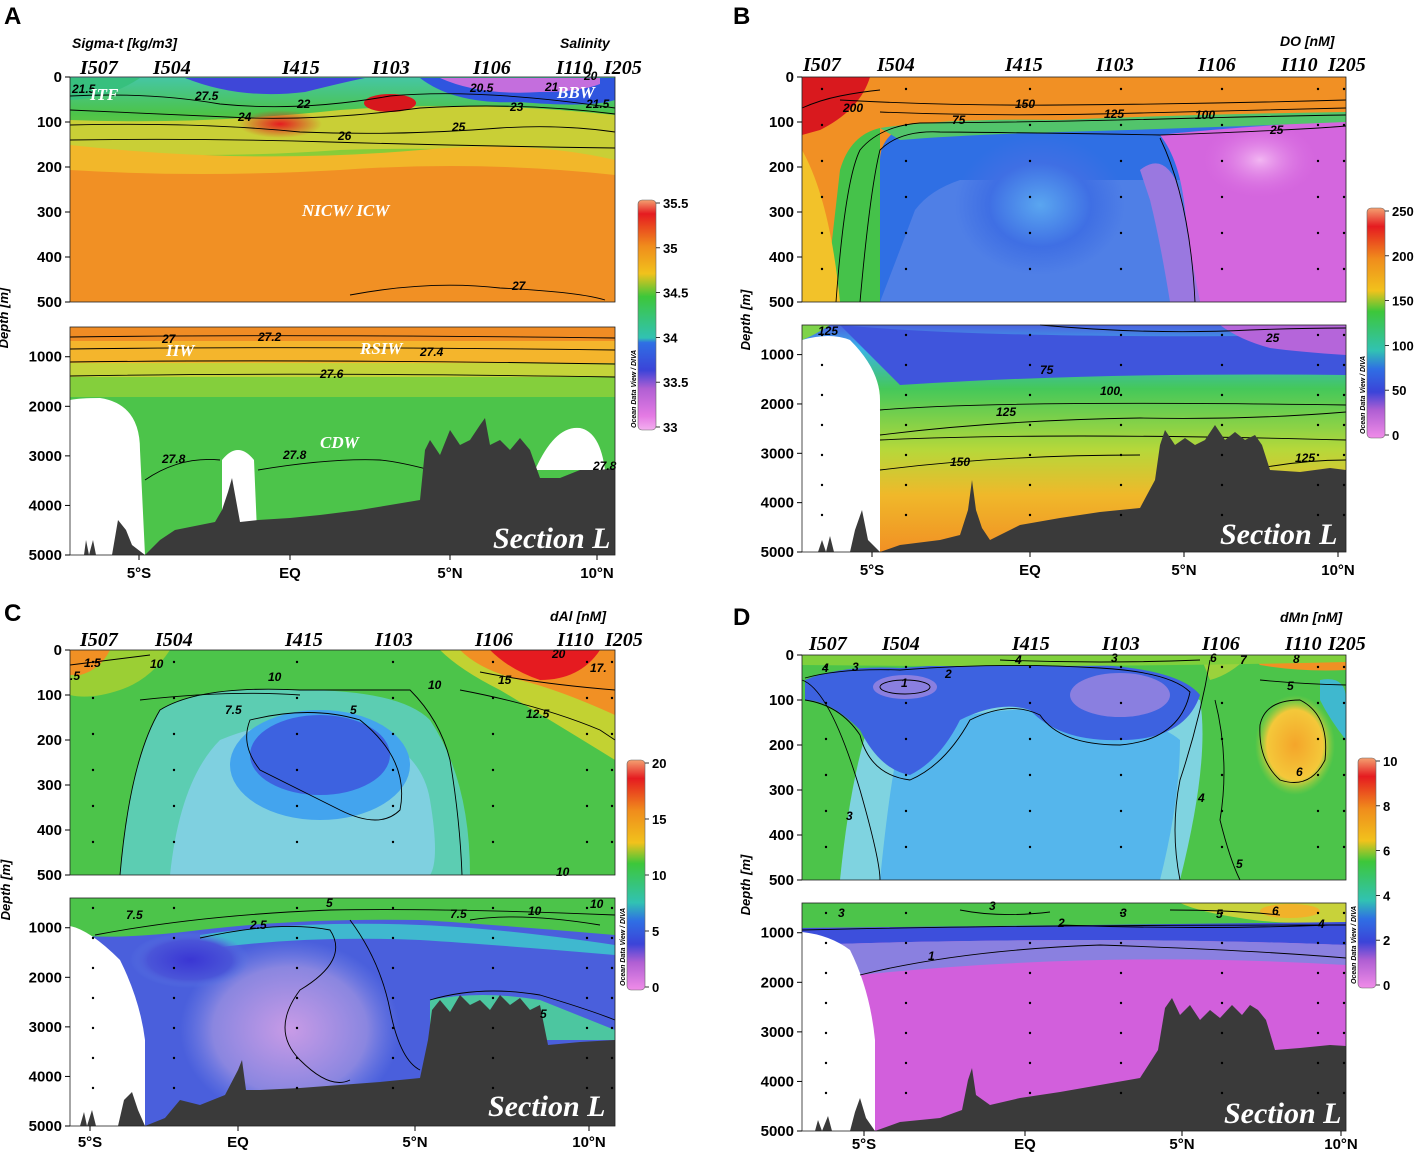  I want to click on y-tick-label: 100, so click(781, 122).